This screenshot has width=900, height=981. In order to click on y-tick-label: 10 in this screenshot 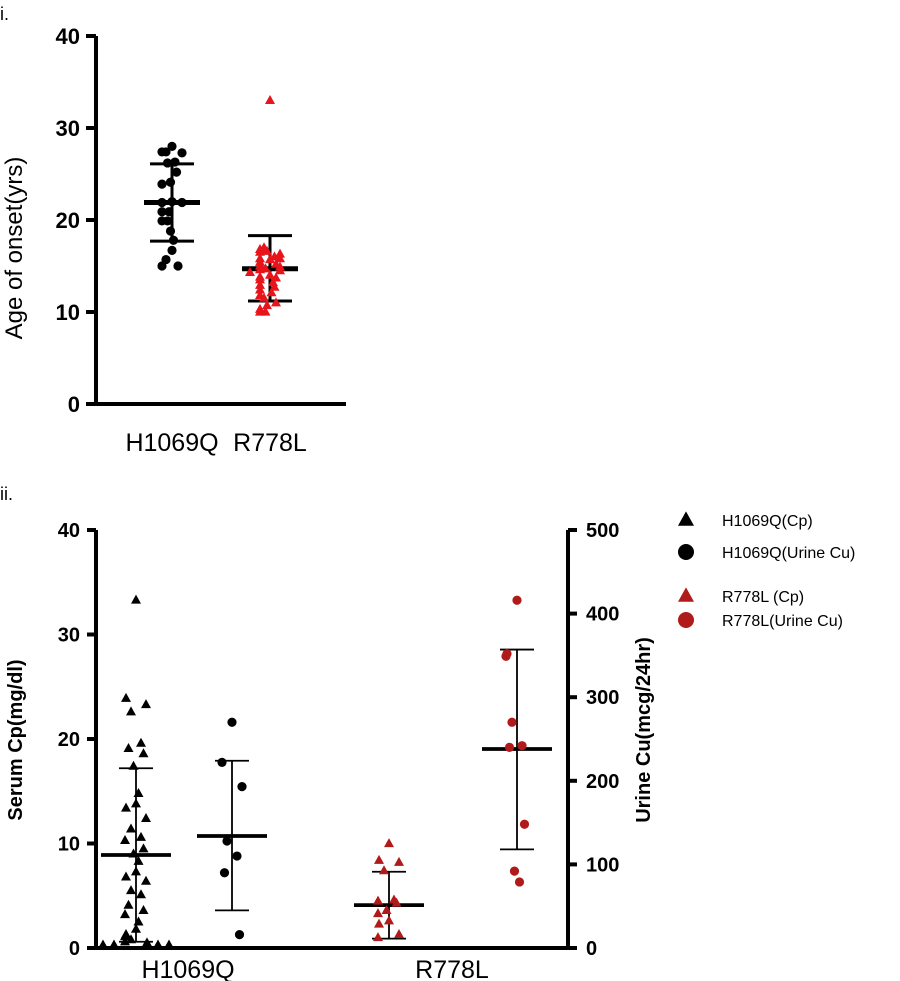, I will do `click(68, 312)`.